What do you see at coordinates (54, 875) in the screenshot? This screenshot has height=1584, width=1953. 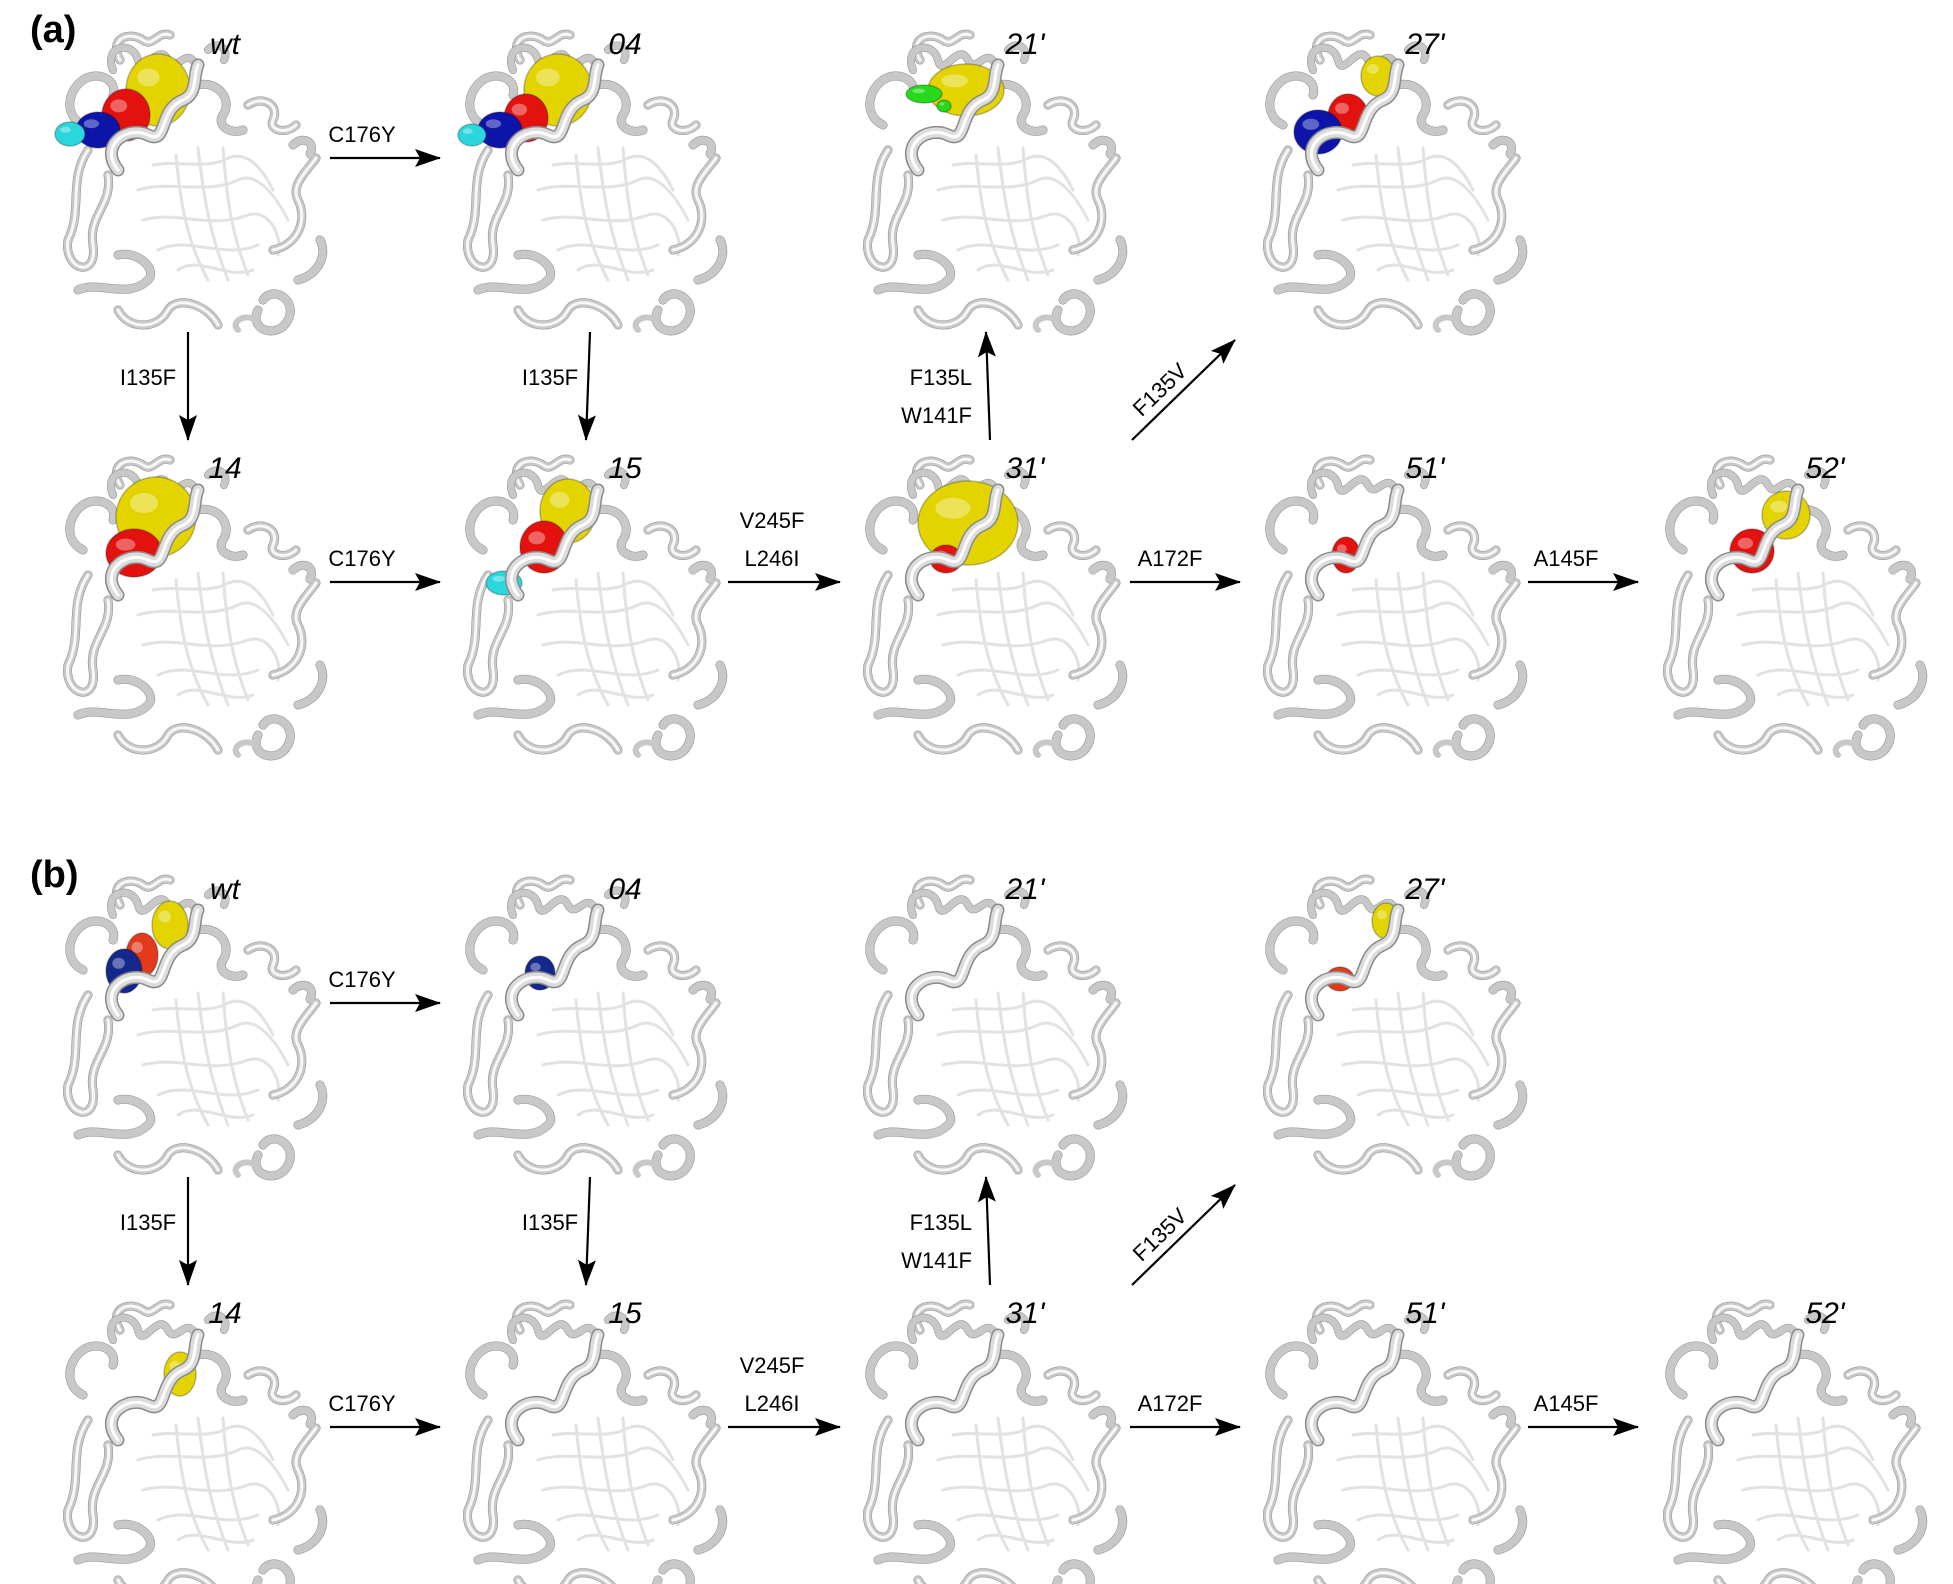 I see `panel-label: (b)` at bounding box center [54, 875].